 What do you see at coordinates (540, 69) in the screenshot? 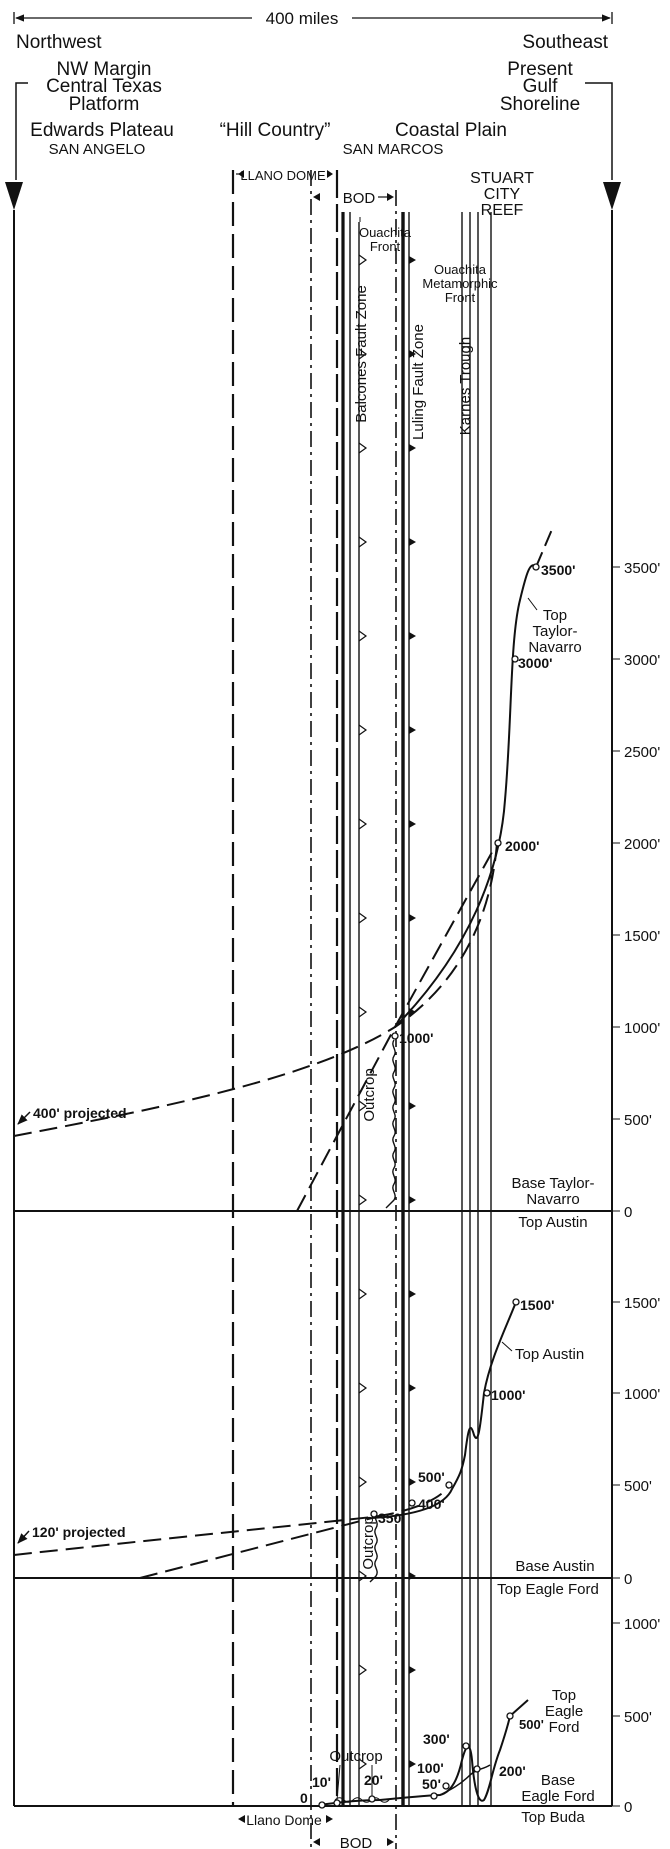
I see `present-gulf-line-1: Present` at bounding box center [540, 69].